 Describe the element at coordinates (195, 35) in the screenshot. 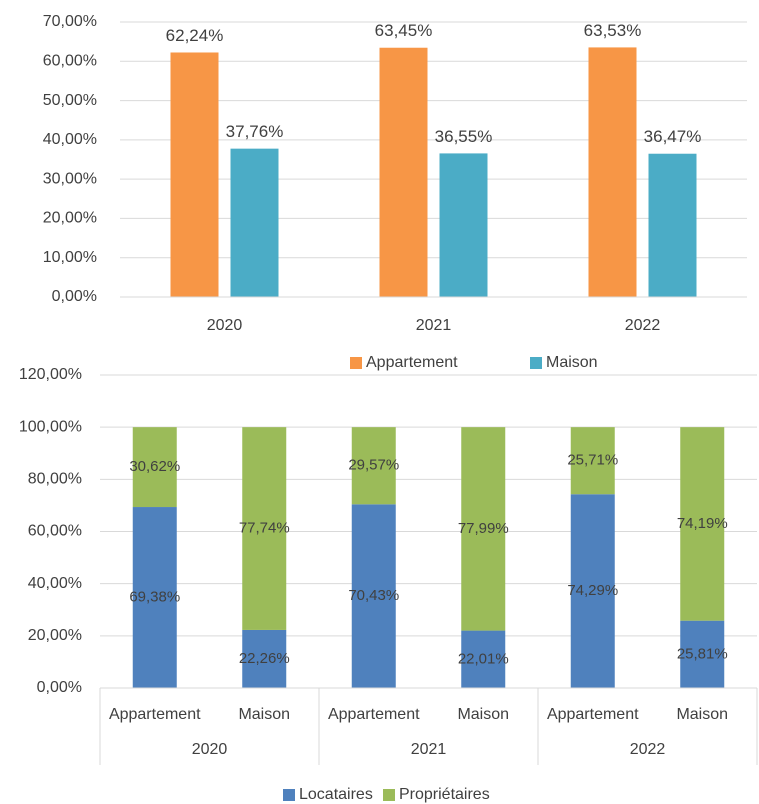

I see `value-label: 62,24%` at that location.